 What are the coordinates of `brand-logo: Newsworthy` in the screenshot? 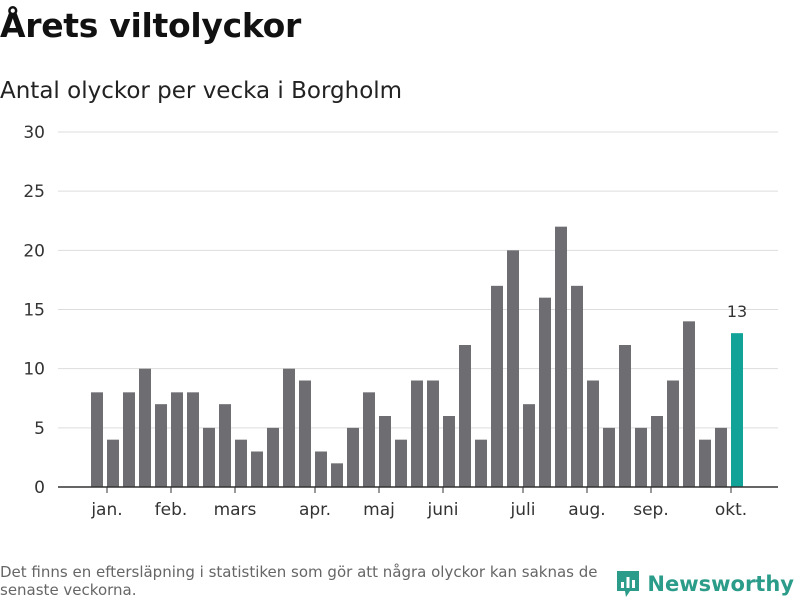 It's located at (704, 584).